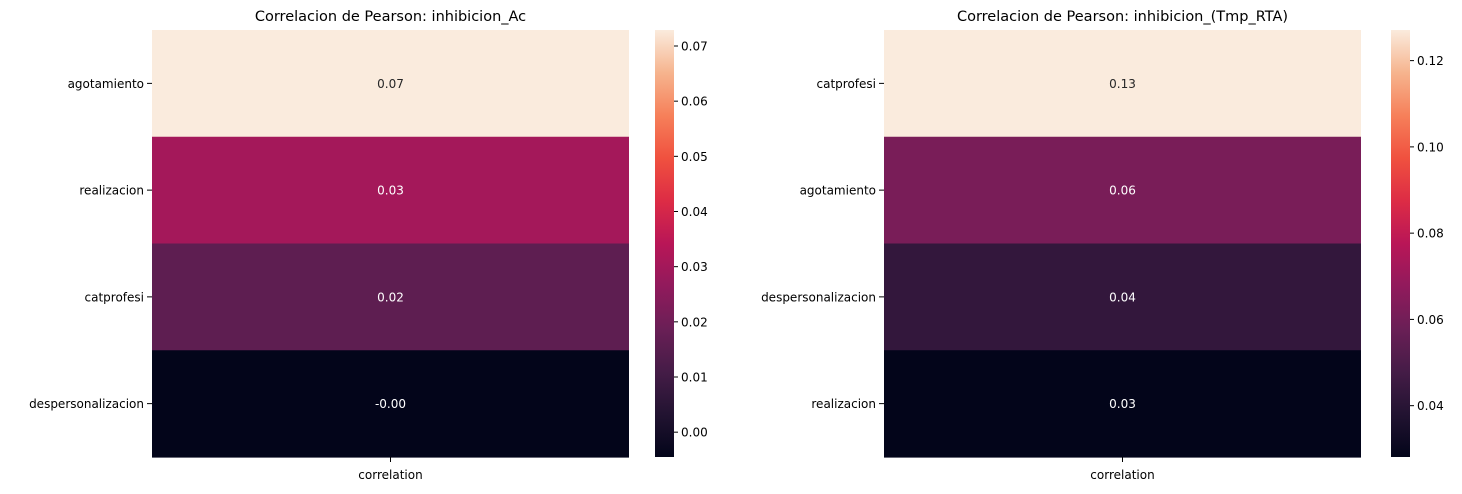  I want to click on cell-value-label: 0.06, so click(1122, 191).